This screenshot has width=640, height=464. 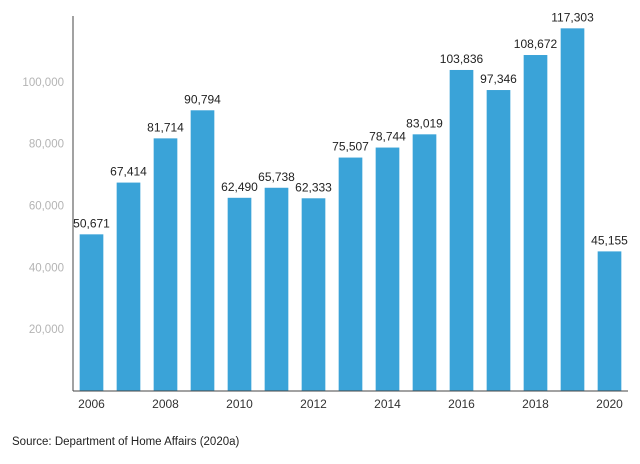 I want to click on x-tick-label: 2008, so click(x=165, y=404).